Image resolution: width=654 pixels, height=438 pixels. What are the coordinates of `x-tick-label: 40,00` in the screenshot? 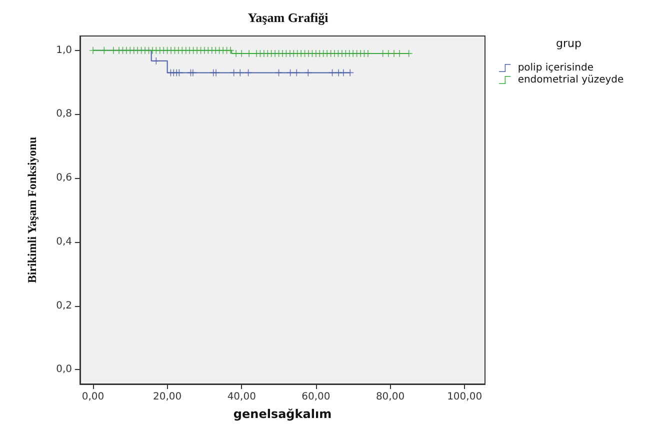 It's located at (241, 397).